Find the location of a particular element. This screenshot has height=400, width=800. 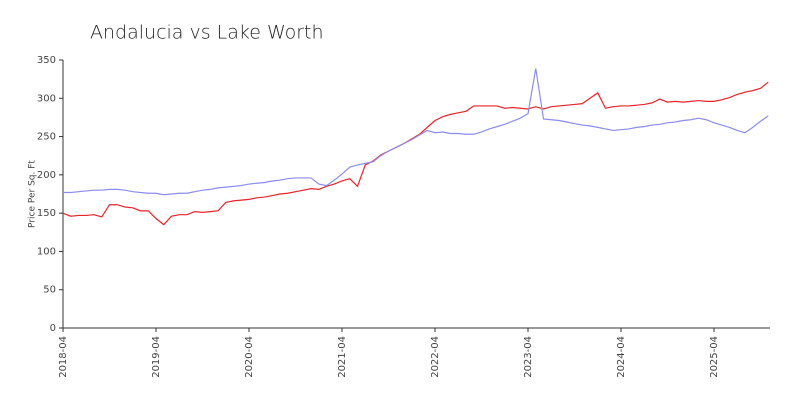

y-tick-label: 200 is located at coordinates (46, 175).